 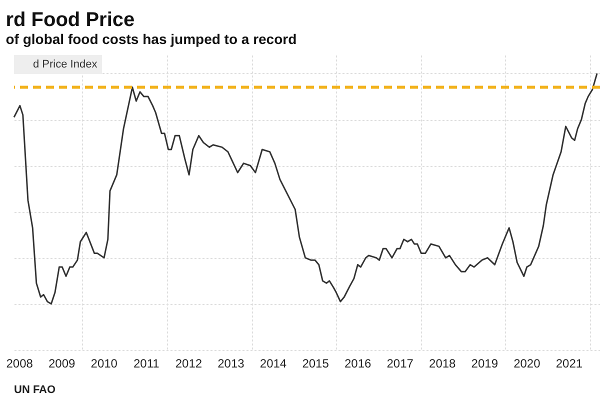 I want to click on x-tick-label: 2014, so click(x=273, y=363).